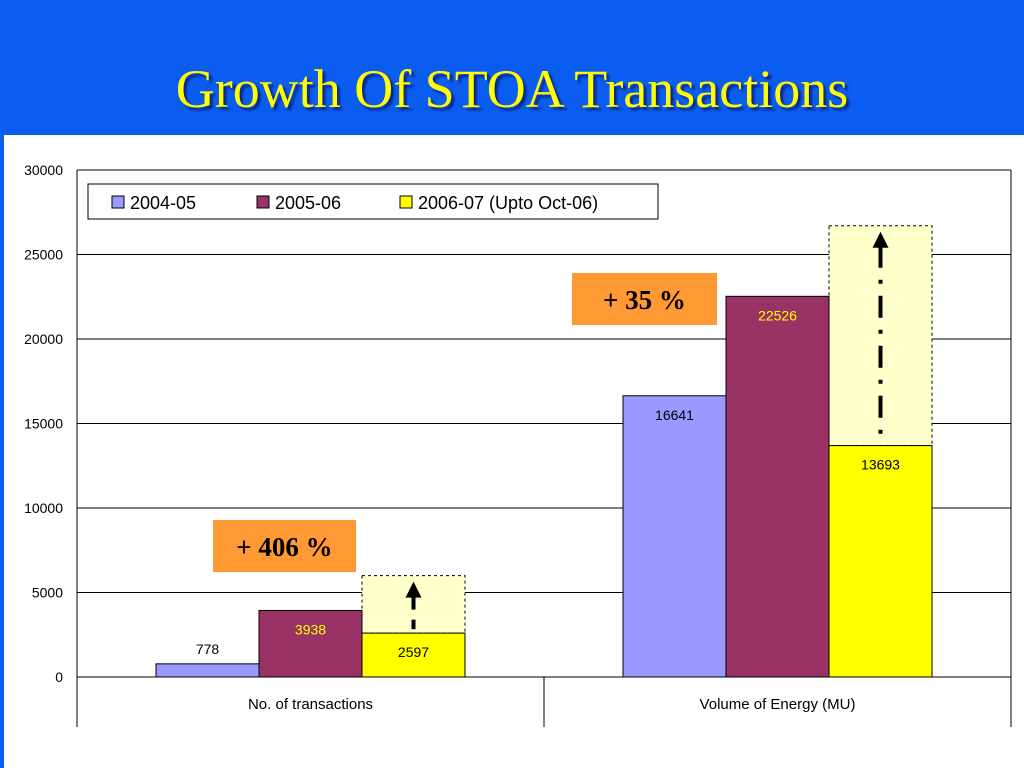 This screenshot has width=1024, height=768. I want to click on data-label: 13693, so click(880, 465).